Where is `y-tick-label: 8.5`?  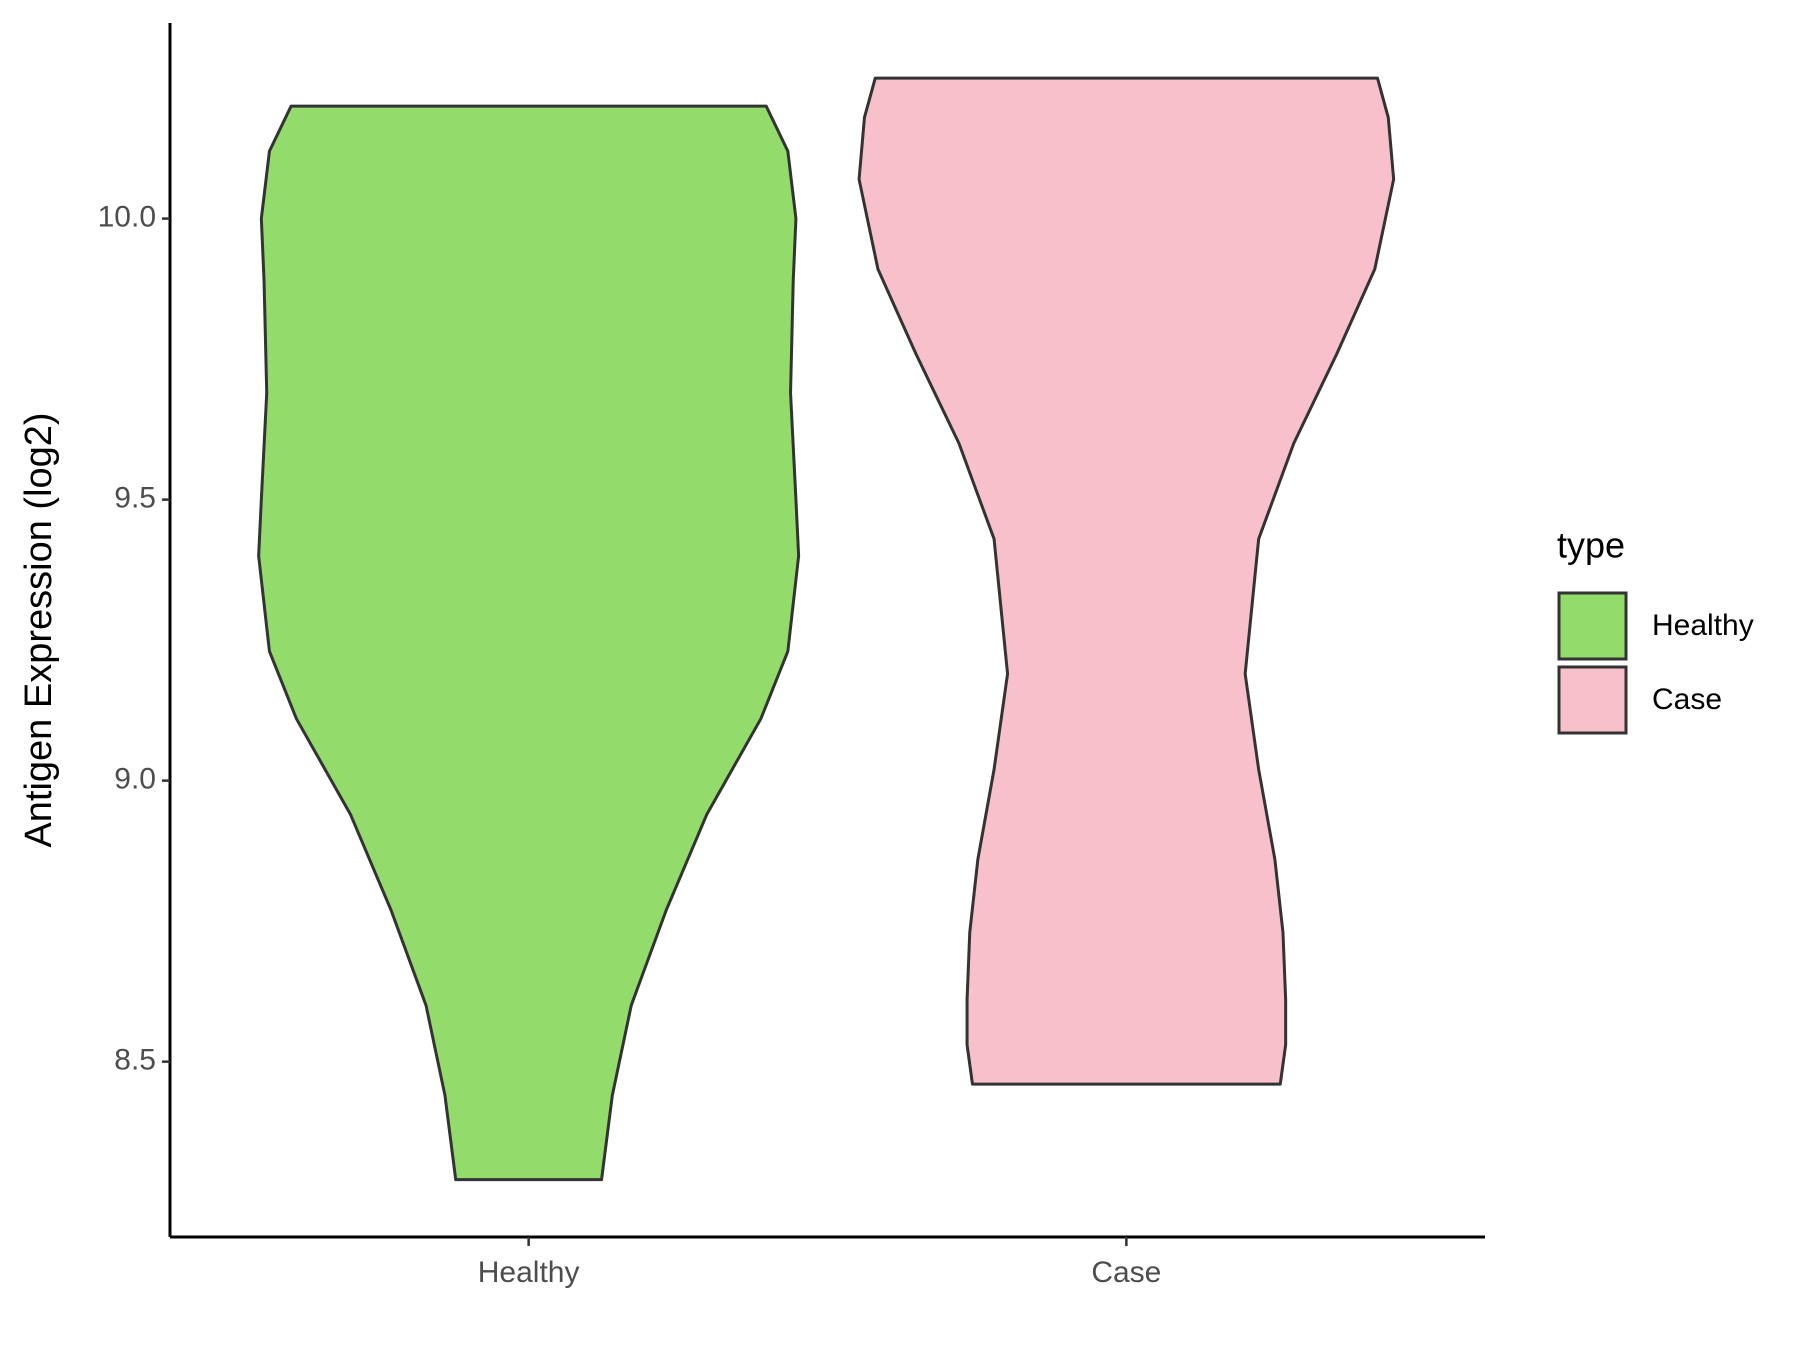 y-tick-label: 8.5 is located at coordinates (135, 1060).